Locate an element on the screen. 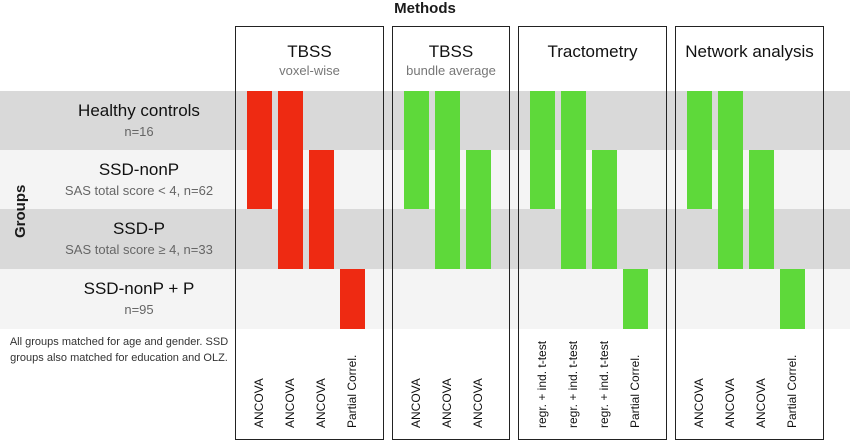  group-name: SSD-nonP + P is located at coordinates (139, 288).